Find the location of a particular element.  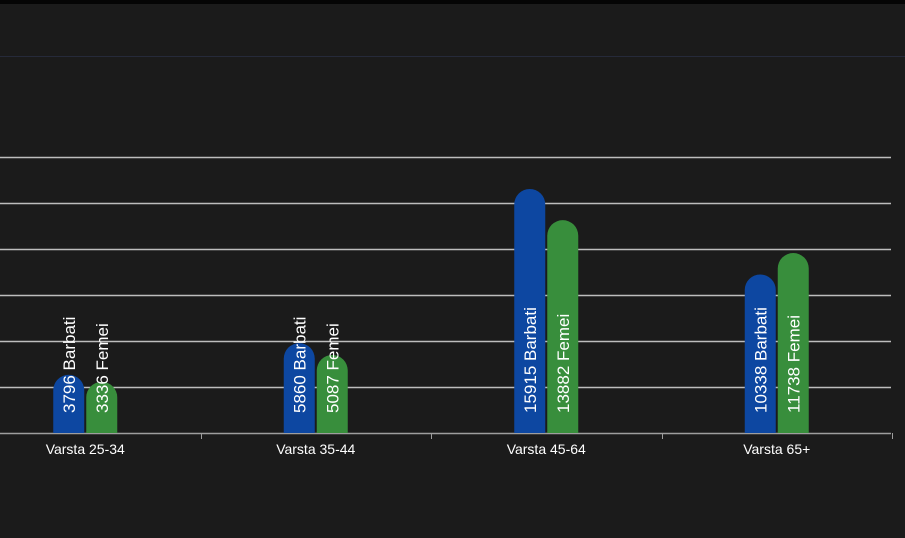

x-tick-label: Varsta 65+ is located at coordinates (776, 449).